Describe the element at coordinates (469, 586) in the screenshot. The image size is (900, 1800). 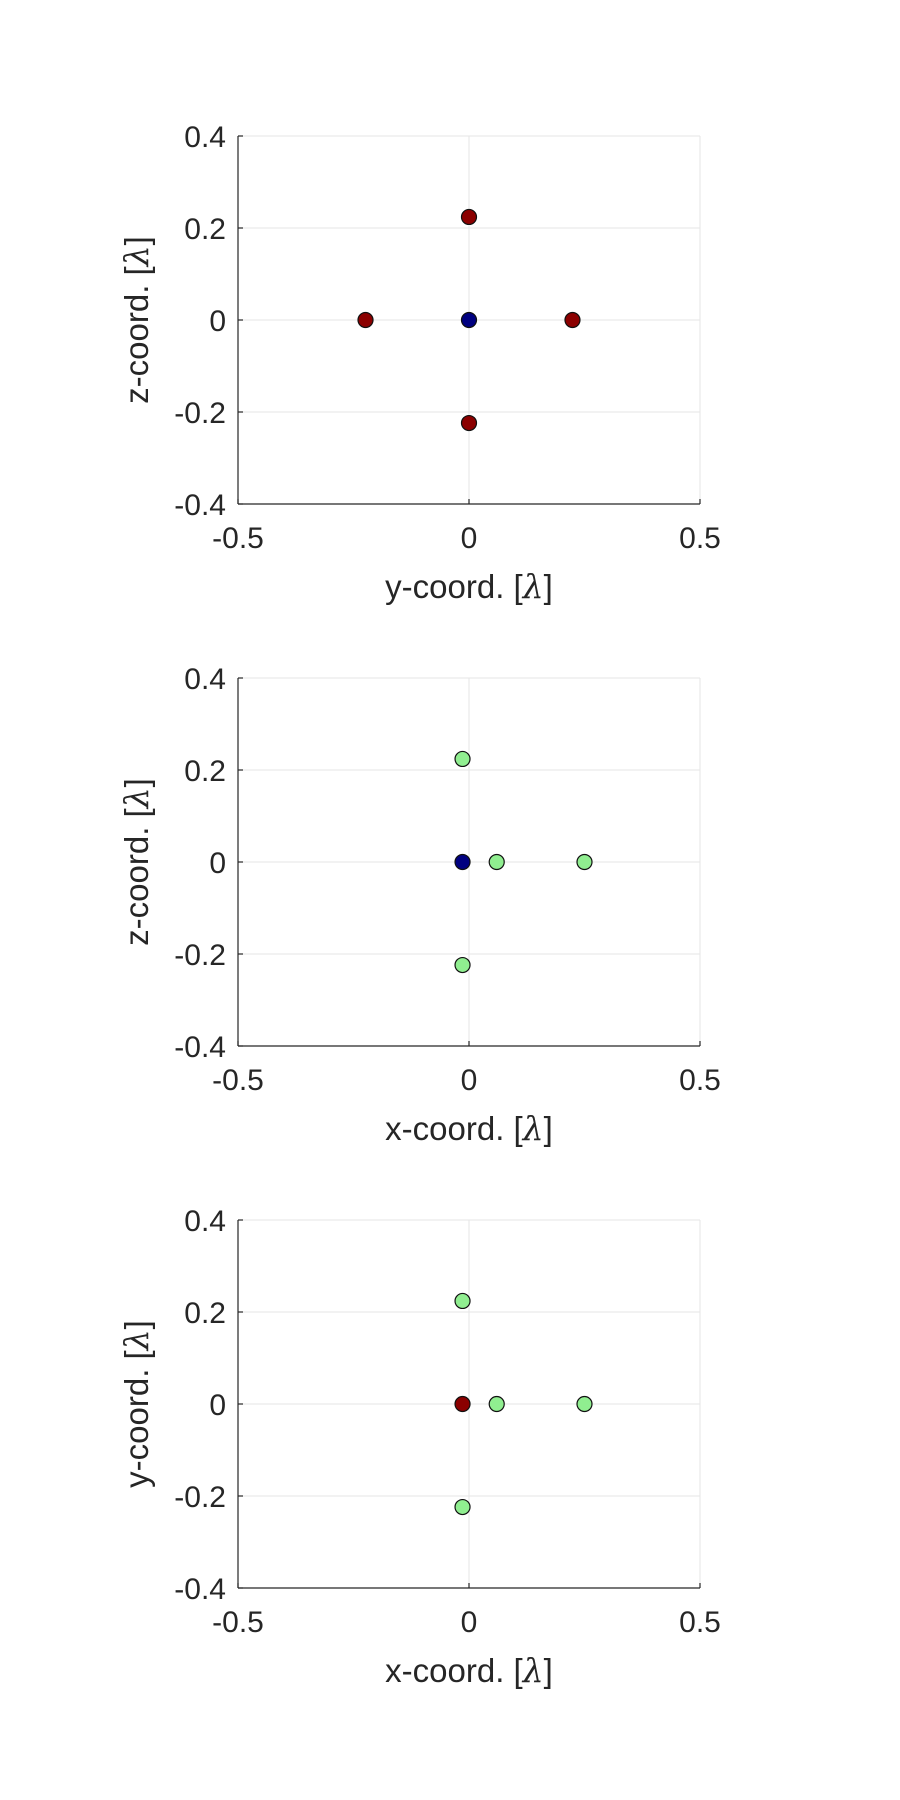
I see `x-axis-label: y-coord. [λ]` at that location.